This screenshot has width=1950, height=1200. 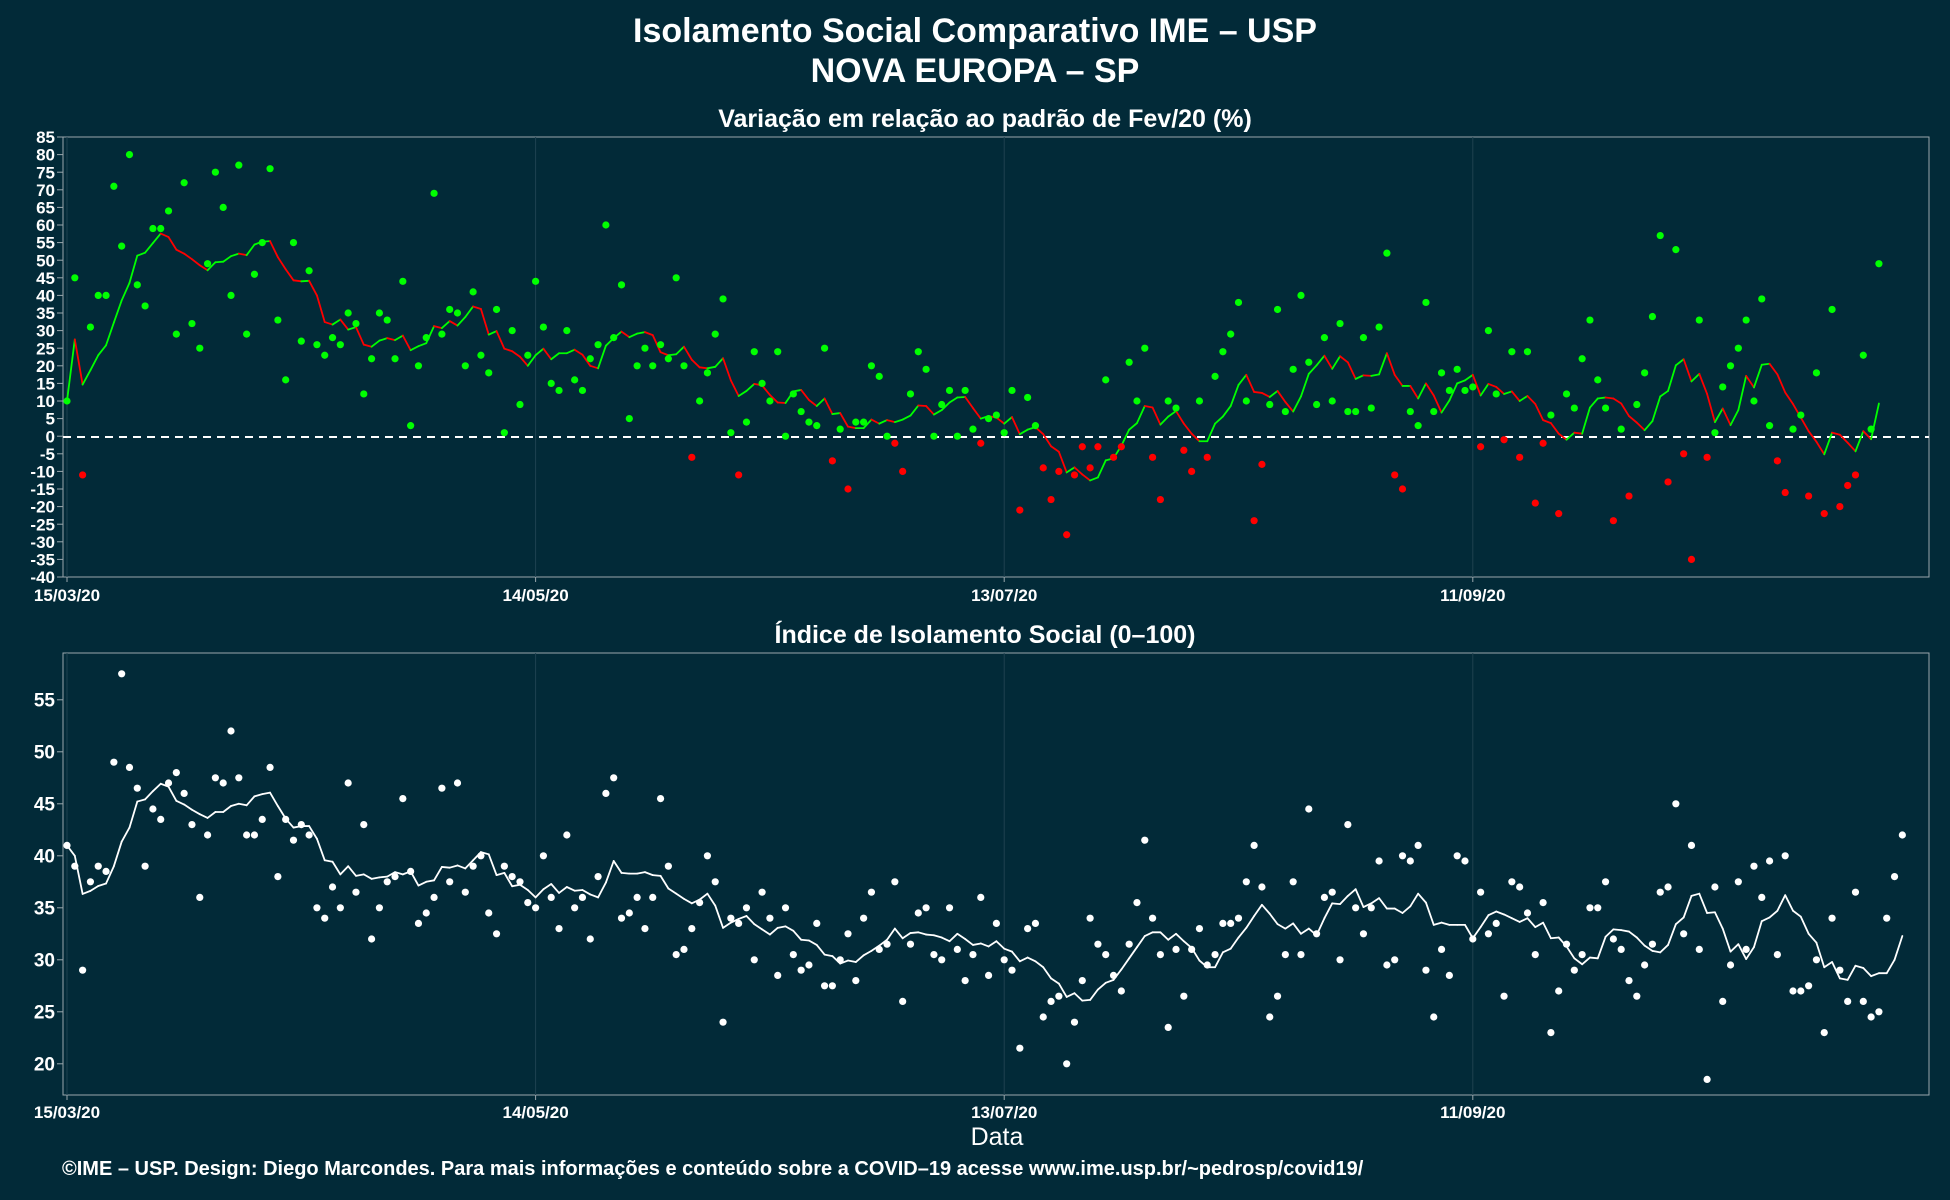 What do you see at coordinates (50, 436) in the screenshot?
I see `y-tick-label: 0` at bounding box center [50, 436].